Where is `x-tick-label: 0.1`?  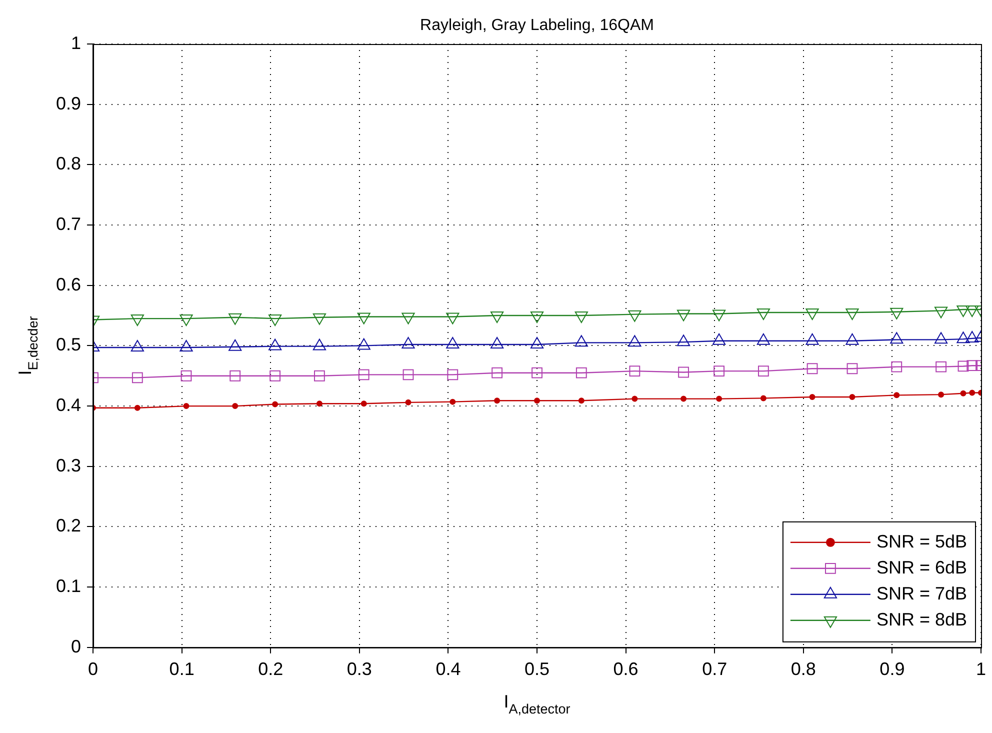 x-tick-label: 0.1 is located at coordinates (181, 669).